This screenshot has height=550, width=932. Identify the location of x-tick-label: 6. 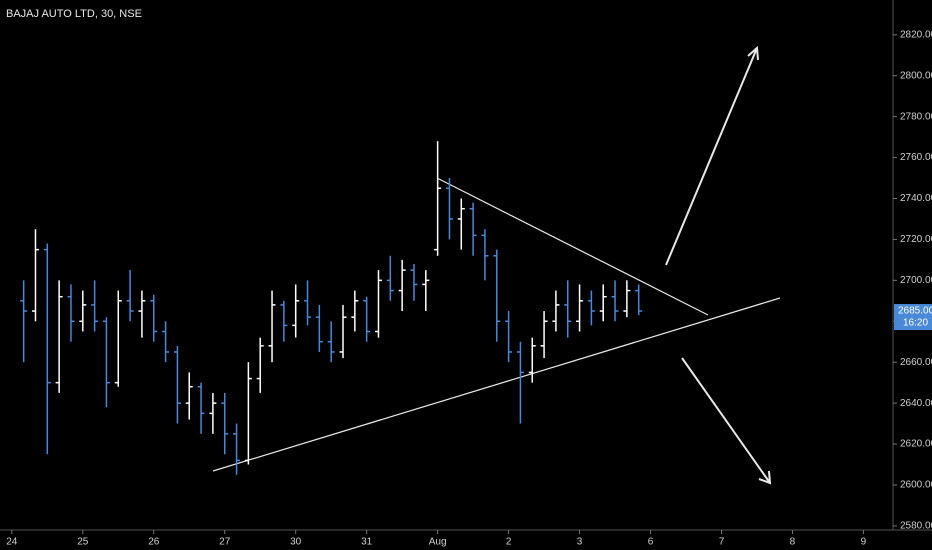
(651, 542).